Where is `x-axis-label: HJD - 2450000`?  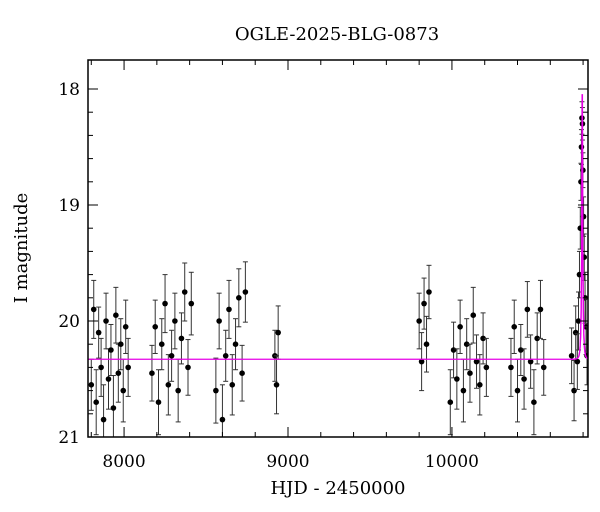
x-axis-label: HJD - 2450000 is located at coordinates (337, 488).